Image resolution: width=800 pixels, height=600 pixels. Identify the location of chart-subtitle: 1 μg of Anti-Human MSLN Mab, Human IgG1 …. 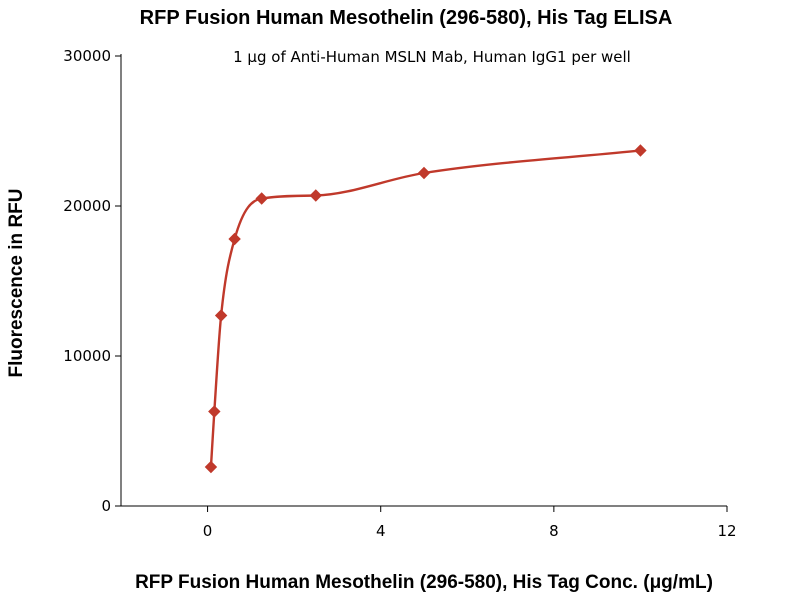
(432, 57).